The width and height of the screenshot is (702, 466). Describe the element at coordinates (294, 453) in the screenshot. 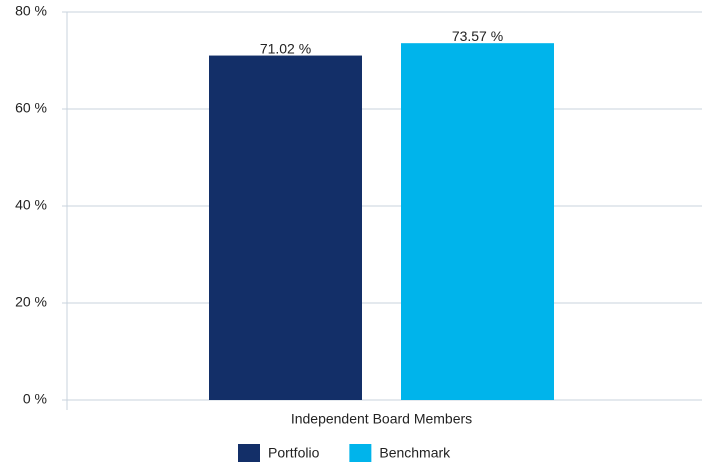

I see `legend-label: Portfolio` at that location.